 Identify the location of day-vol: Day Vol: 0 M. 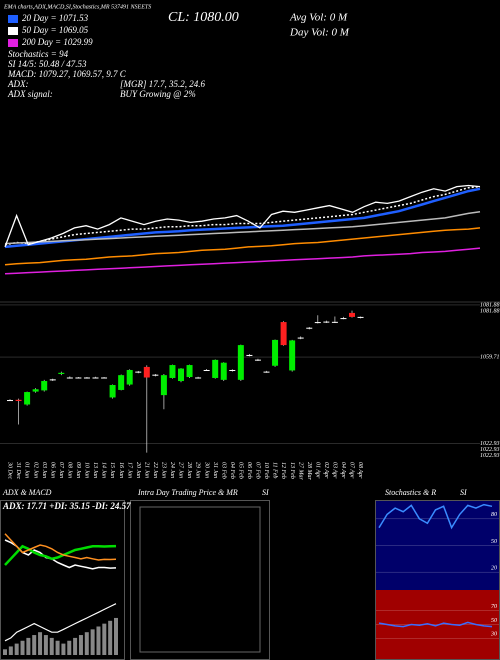
(319, 33).